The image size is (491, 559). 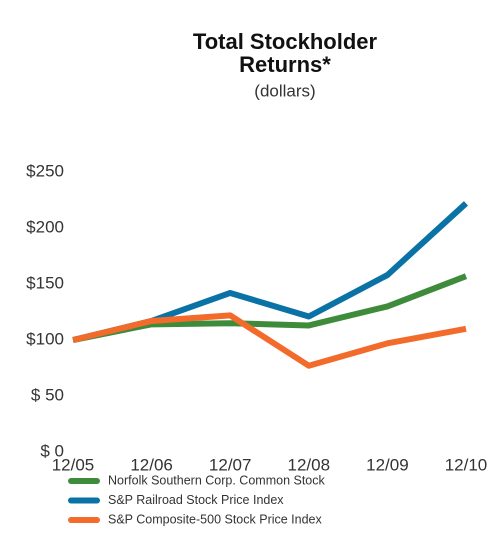 What do you see at coordinates (285, 41) in the screenshot?
I see `chart-title: Total Stockholder` at bounding box center [285, 41].